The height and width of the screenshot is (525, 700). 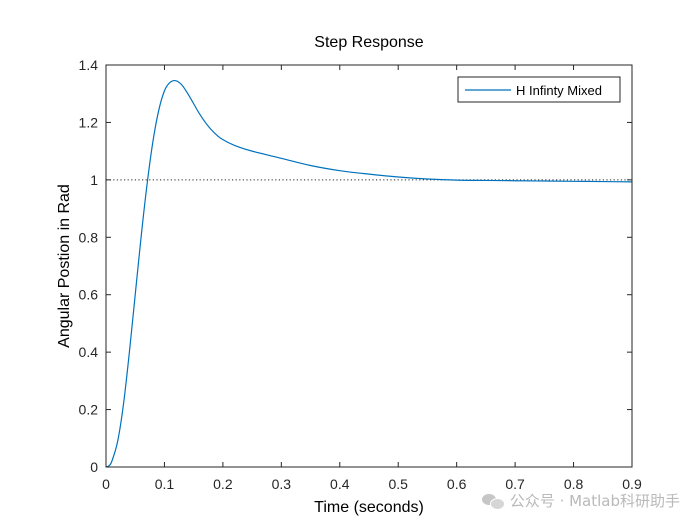 What do you see at coordinates (457, 484) in the screenshot?
I see `x-tick-label: 0.6` at bounding box center [457, 484].